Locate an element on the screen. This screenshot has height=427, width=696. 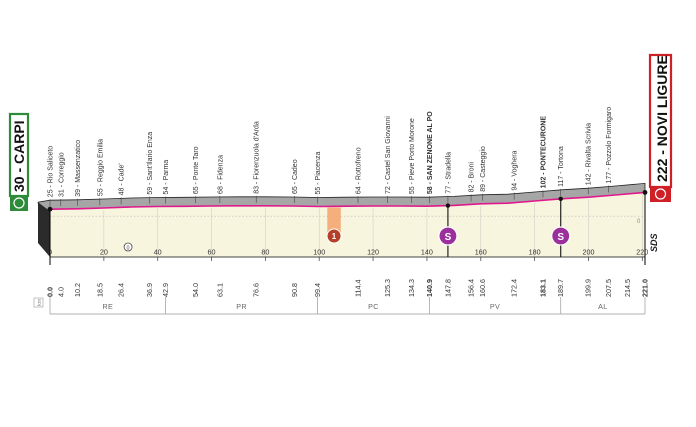
town-km-label: 18.5 is located at coordinates (99, 290).